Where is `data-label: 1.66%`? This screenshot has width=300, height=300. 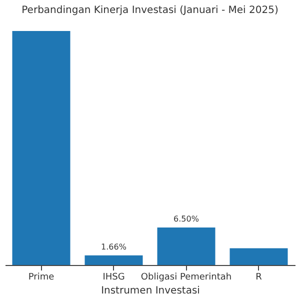 data-label: 1.66% is located at coordinates (114, 247).